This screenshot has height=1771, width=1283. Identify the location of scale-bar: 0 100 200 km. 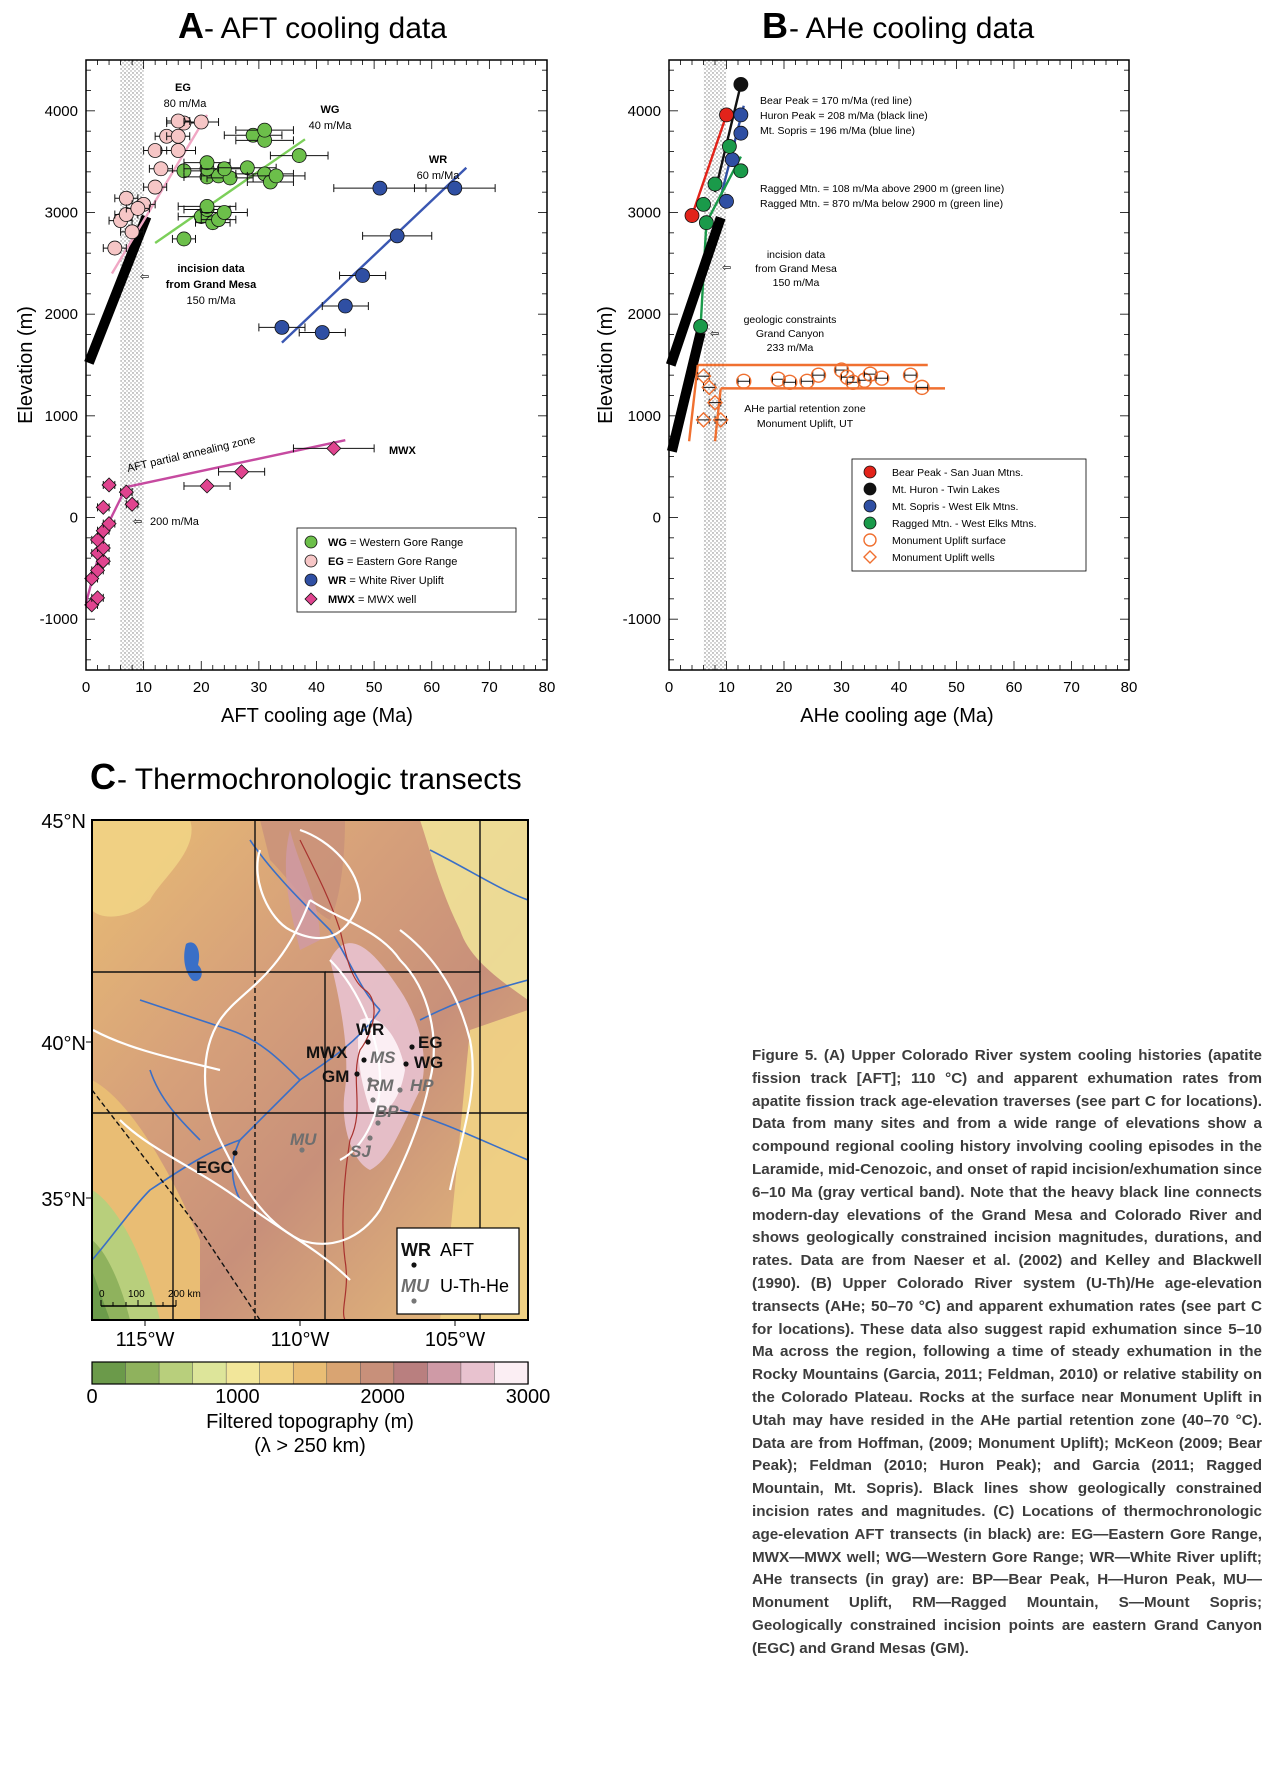
(150, 1298).